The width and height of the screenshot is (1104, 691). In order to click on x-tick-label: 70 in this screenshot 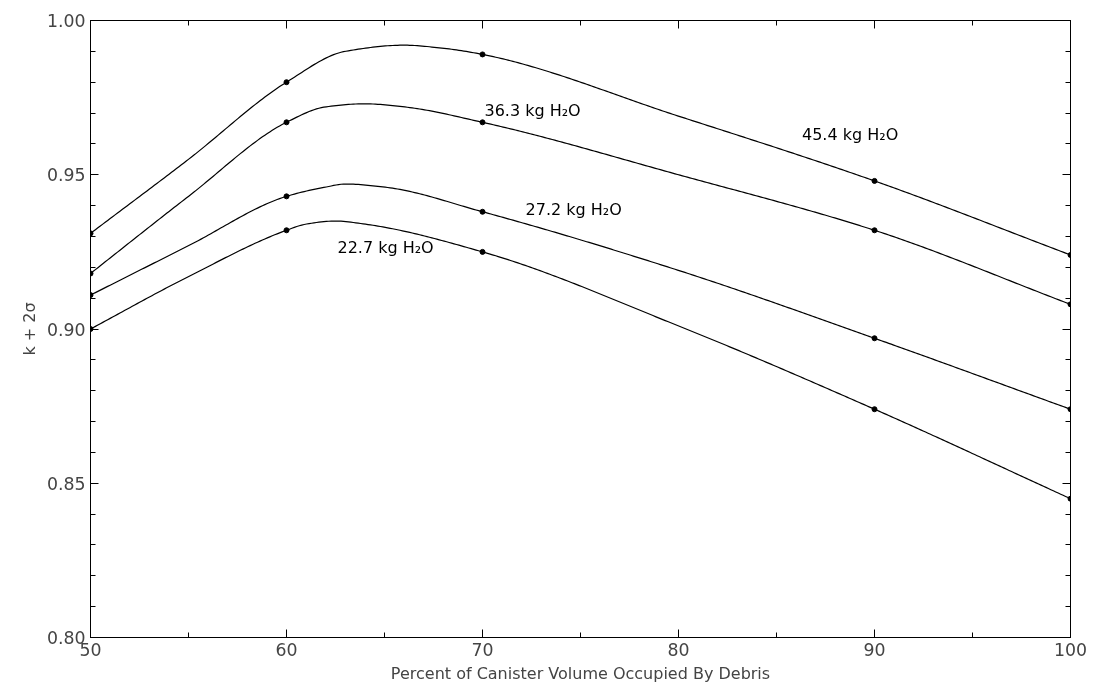, I will do `click(482, 649)`.